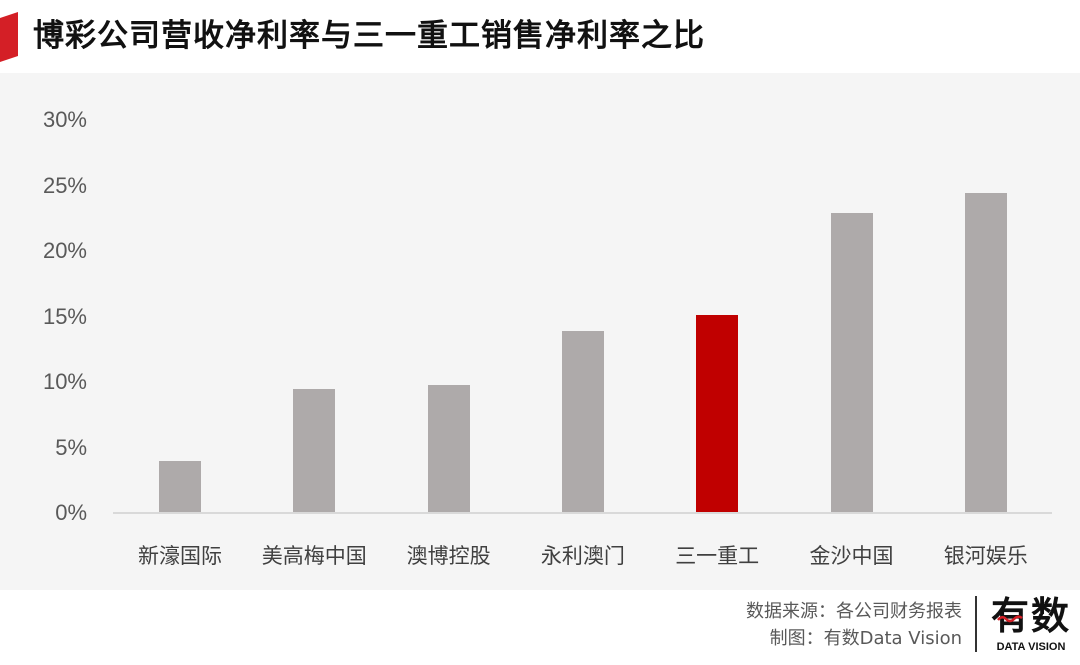 This screenshot has width=1080, height=665. What do you see at coordinates (854, 625) in the screenshot?
I see `source-note: 数据来源：各公司财务报表 制图：有数Data Vision` at bounding box center [854, 625].